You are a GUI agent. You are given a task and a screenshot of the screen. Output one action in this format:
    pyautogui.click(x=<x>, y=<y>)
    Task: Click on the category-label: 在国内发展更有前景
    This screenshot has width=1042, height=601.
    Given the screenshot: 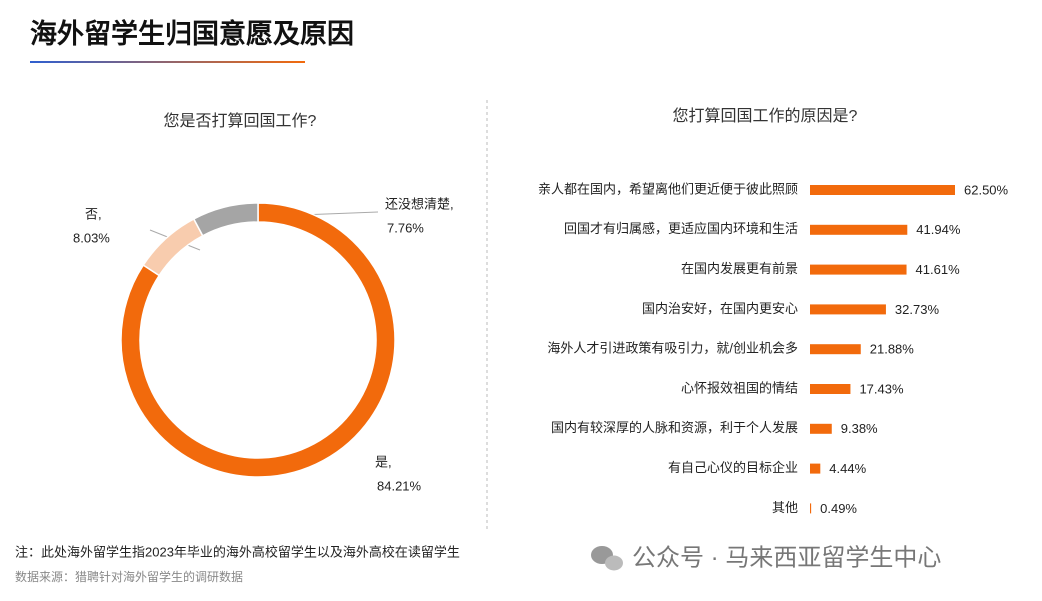 What is the action you would take?
    pyautogui.click(x=739, y=268)
    